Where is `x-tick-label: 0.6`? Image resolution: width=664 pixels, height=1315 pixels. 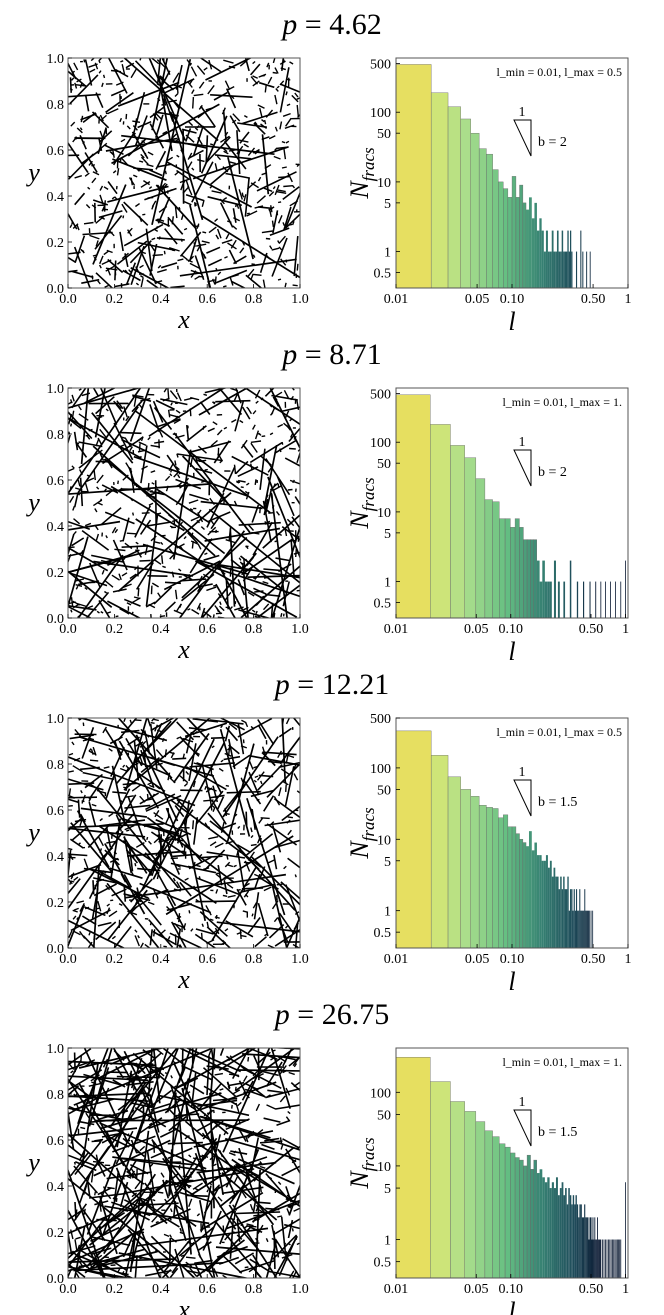 x-tick-label: 0.6 is located at coordinates (207, 959).